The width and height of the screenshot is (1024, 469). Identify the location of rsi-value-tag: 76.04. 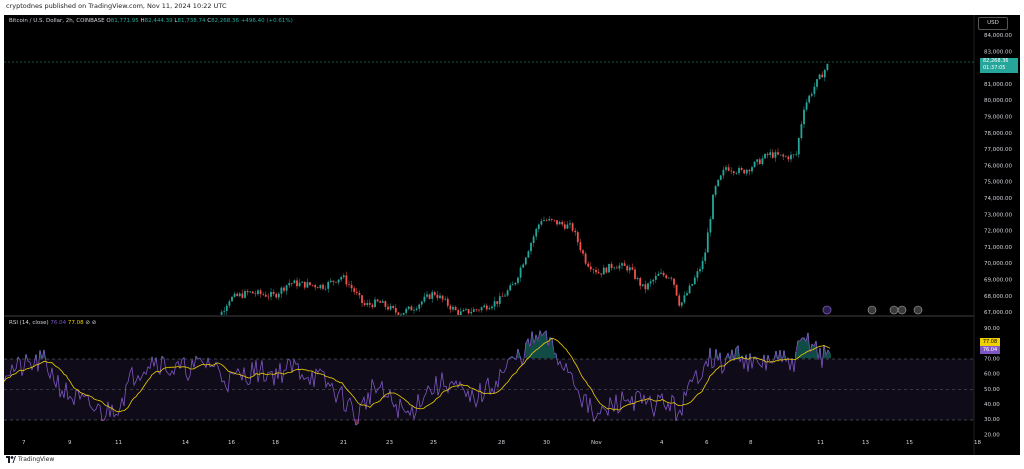
(990, 350).